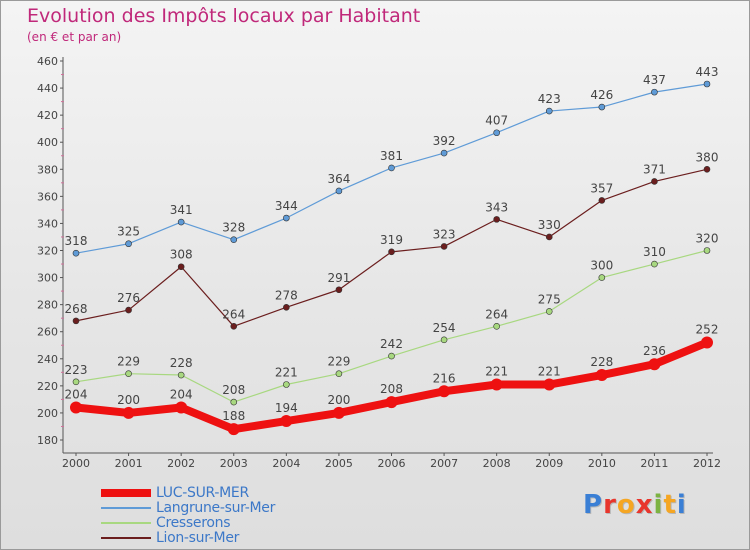 The height and width of the screenshot is (550, 750). What do you see at coordinates (549, 99) in the screenshot?
I see `data-label-langrune-sur-mer: 423` at bounding box center [549, 99].